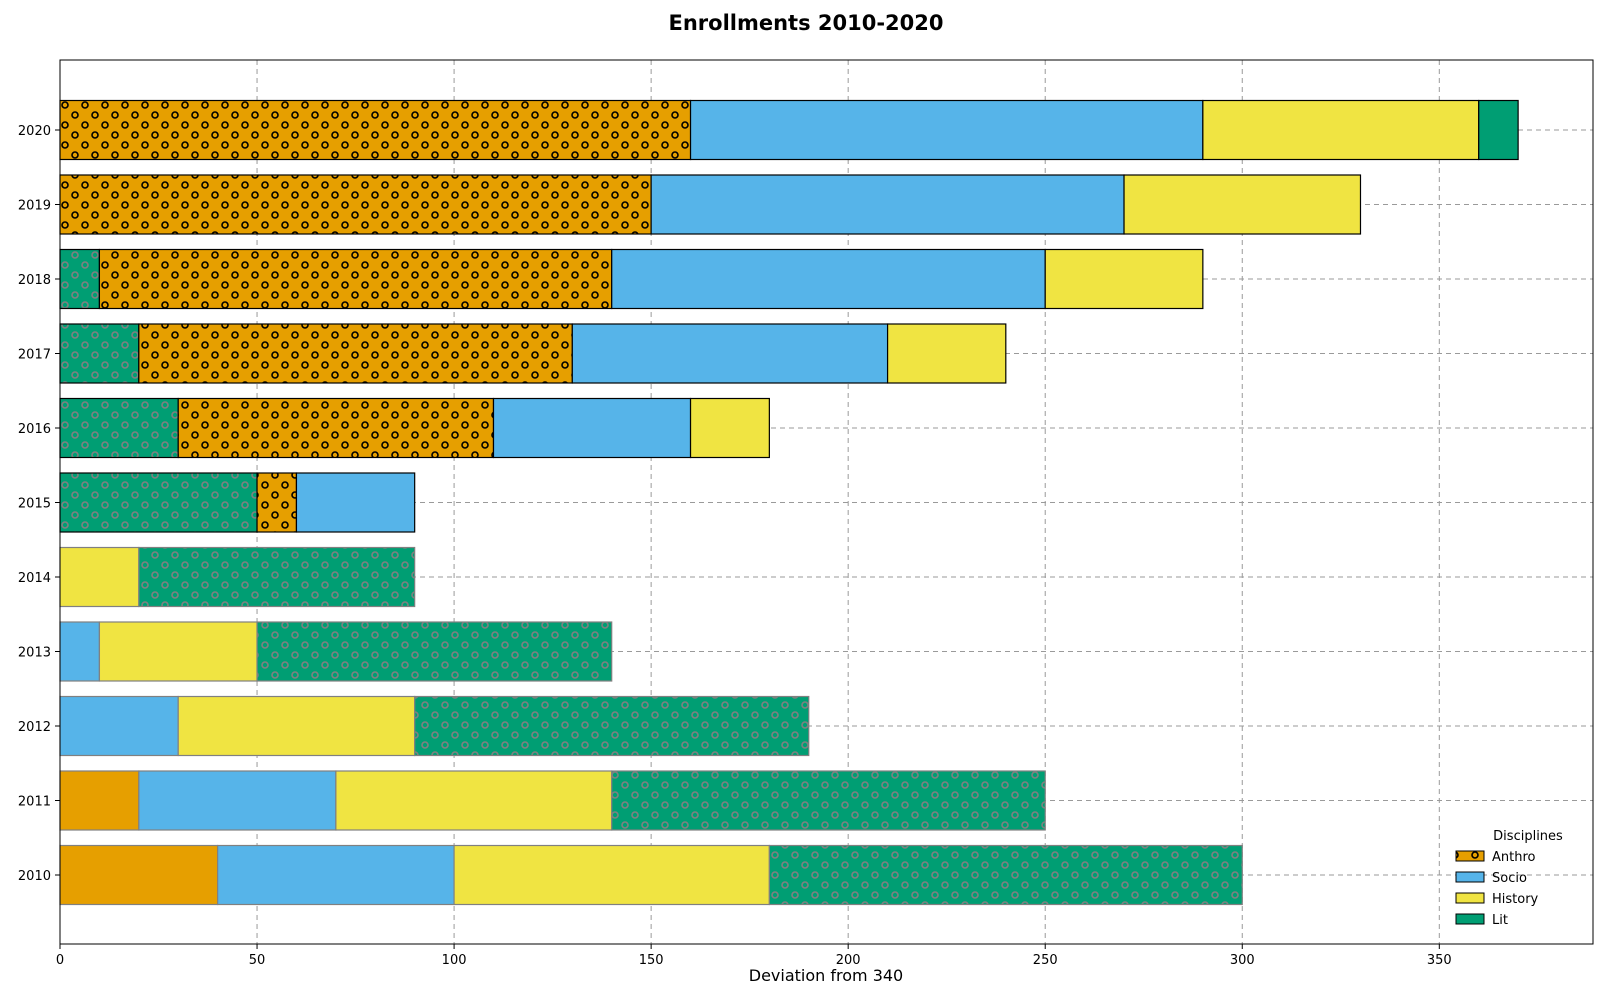 Image resolution: width=1600 pixels, height=1000 pixels. Describe the element at coordinates (80, 651) in the screenshot. I see `bar-2013-socio` at that location.